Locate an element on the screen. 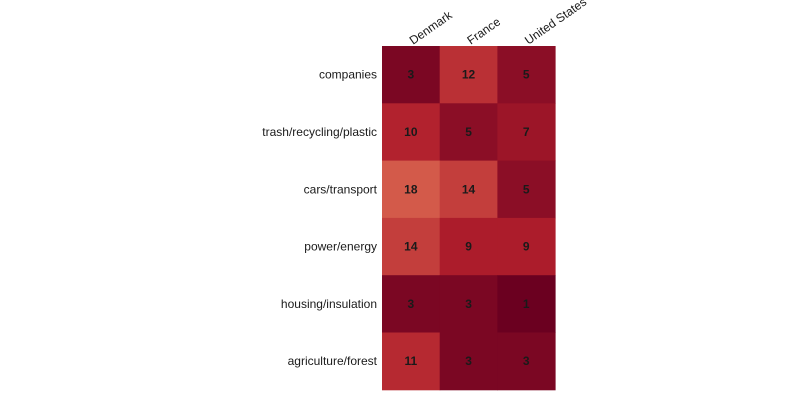 Image resolution: width=800 pixels, height=400 pixels. heatmap-cell-companies-france is located at coordinates (468, 75).